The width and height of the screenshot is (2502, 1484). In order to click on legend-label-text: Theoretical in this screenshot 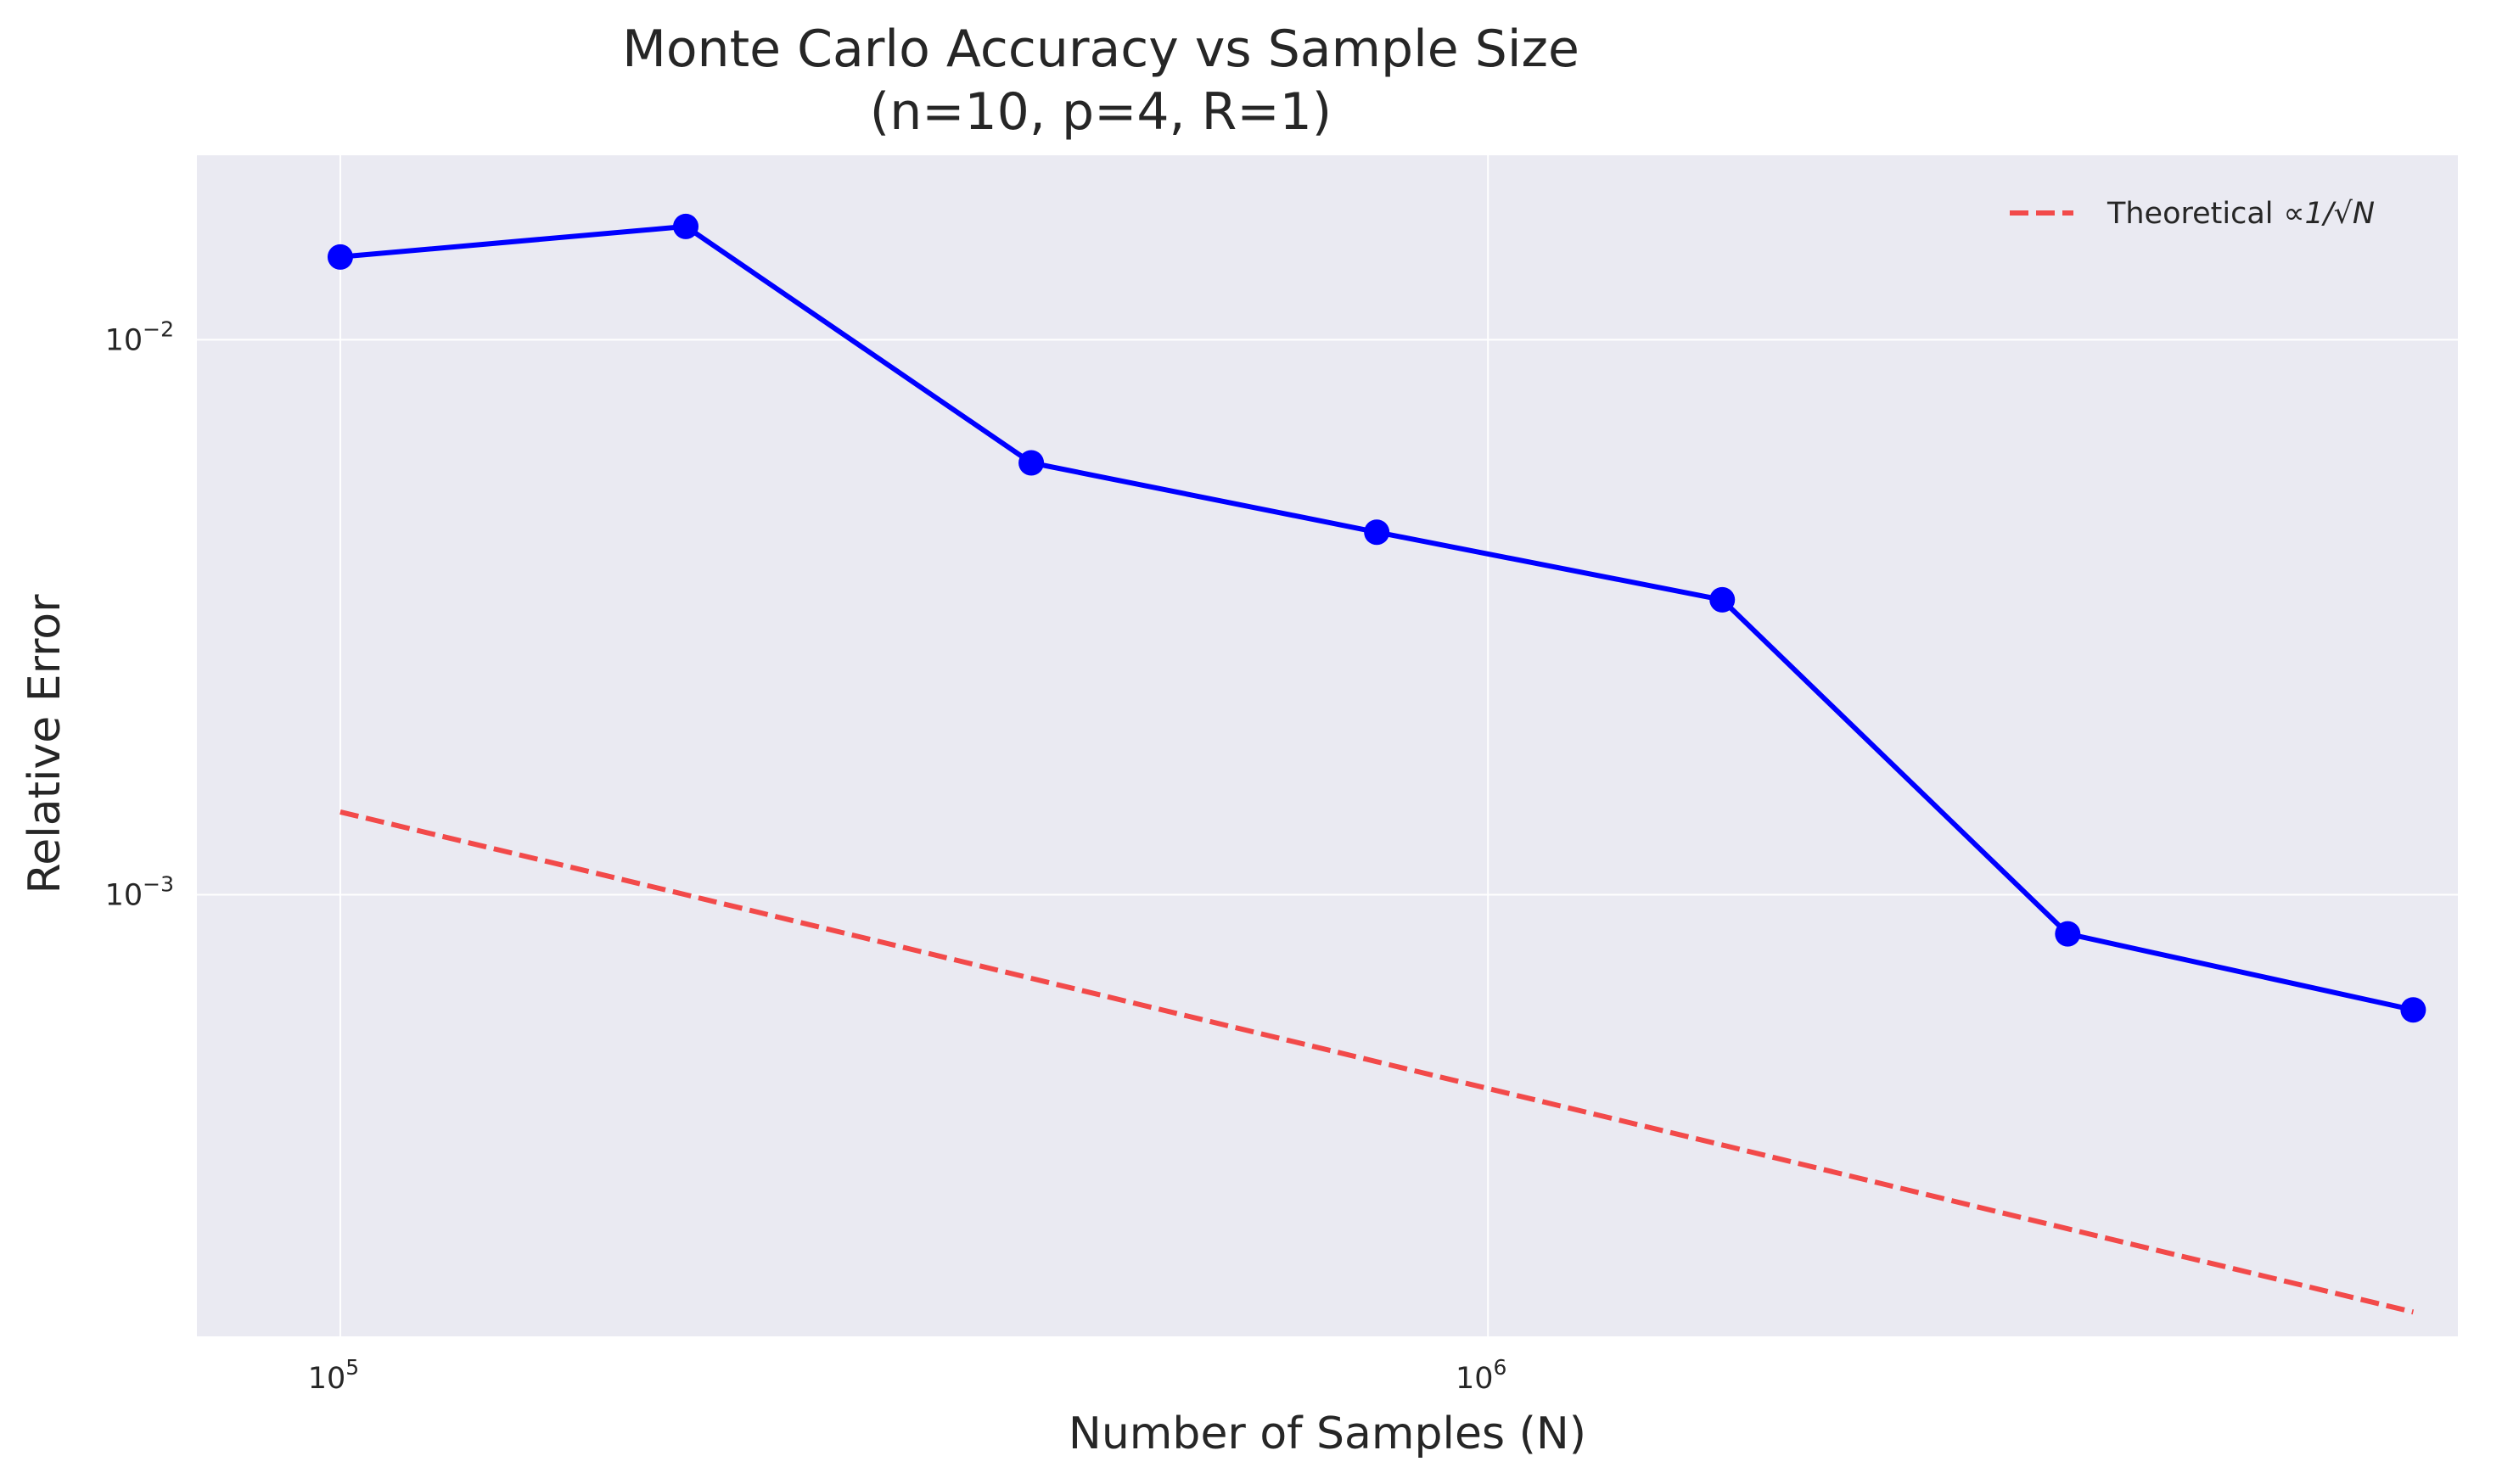, I will do `click(2190, 214)`.